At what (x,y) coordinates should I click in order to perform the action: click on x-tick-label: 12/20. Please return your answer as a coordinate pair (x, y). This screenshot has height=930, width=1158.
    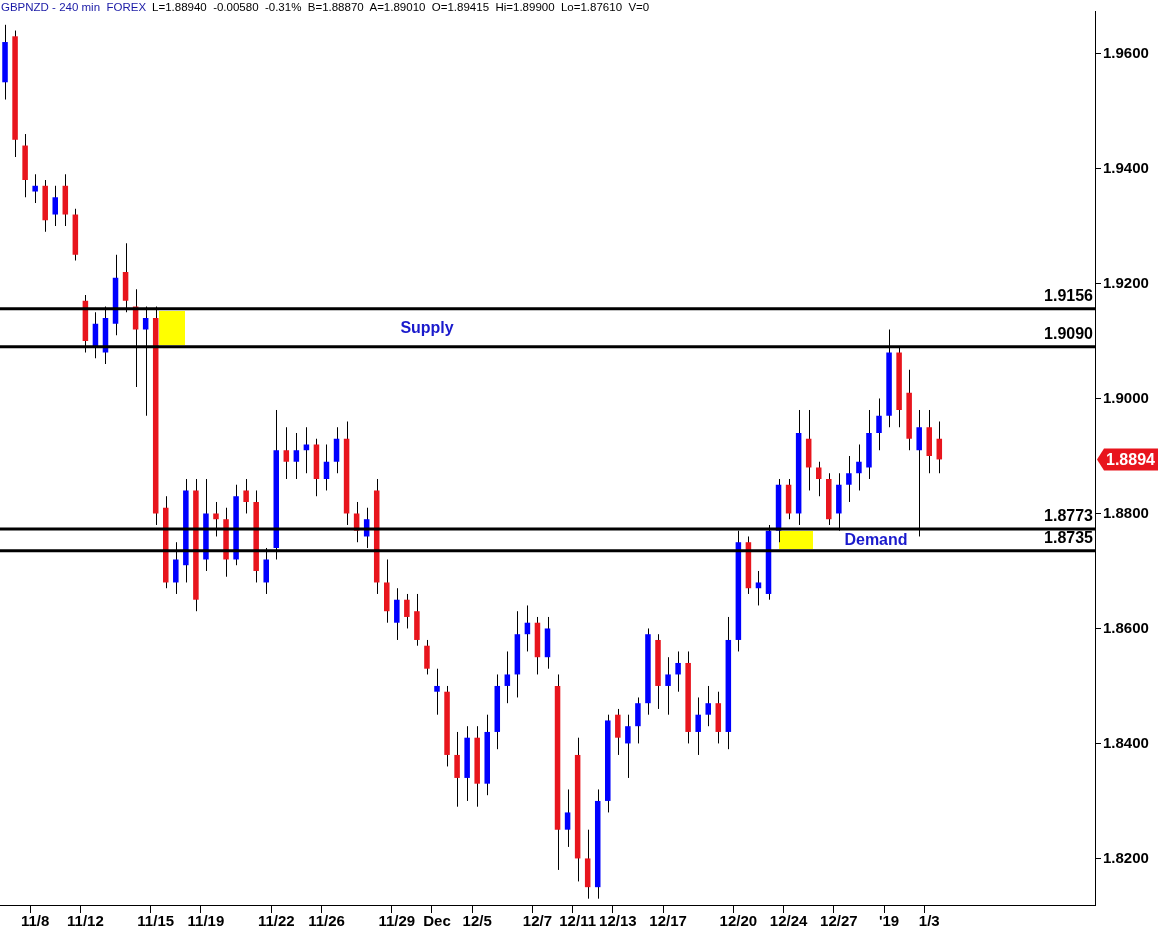
    Looking at the image, I should click on (738, 921).